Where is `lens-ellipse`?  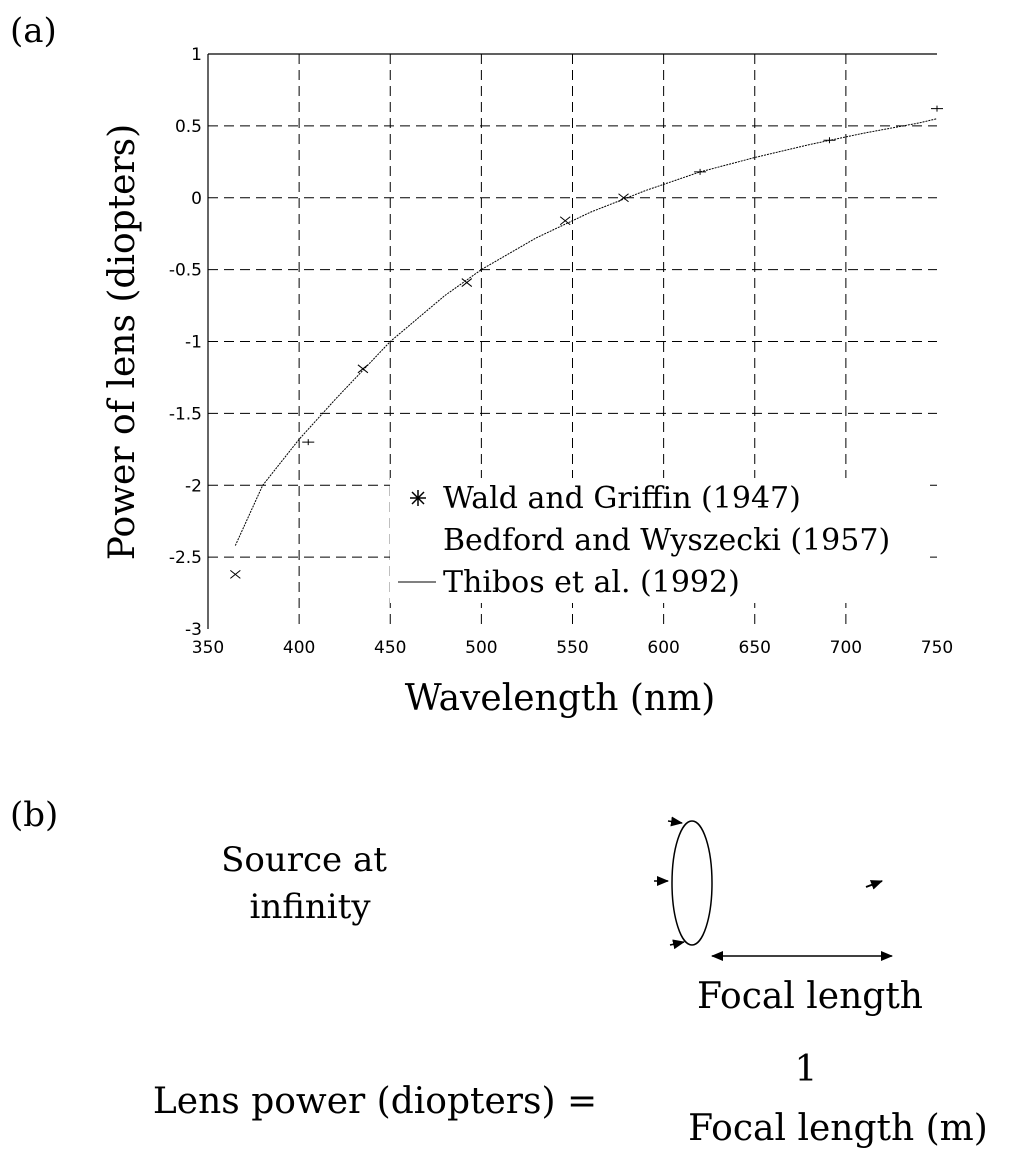
lens-ellipse is located at coordinates (692, 883).